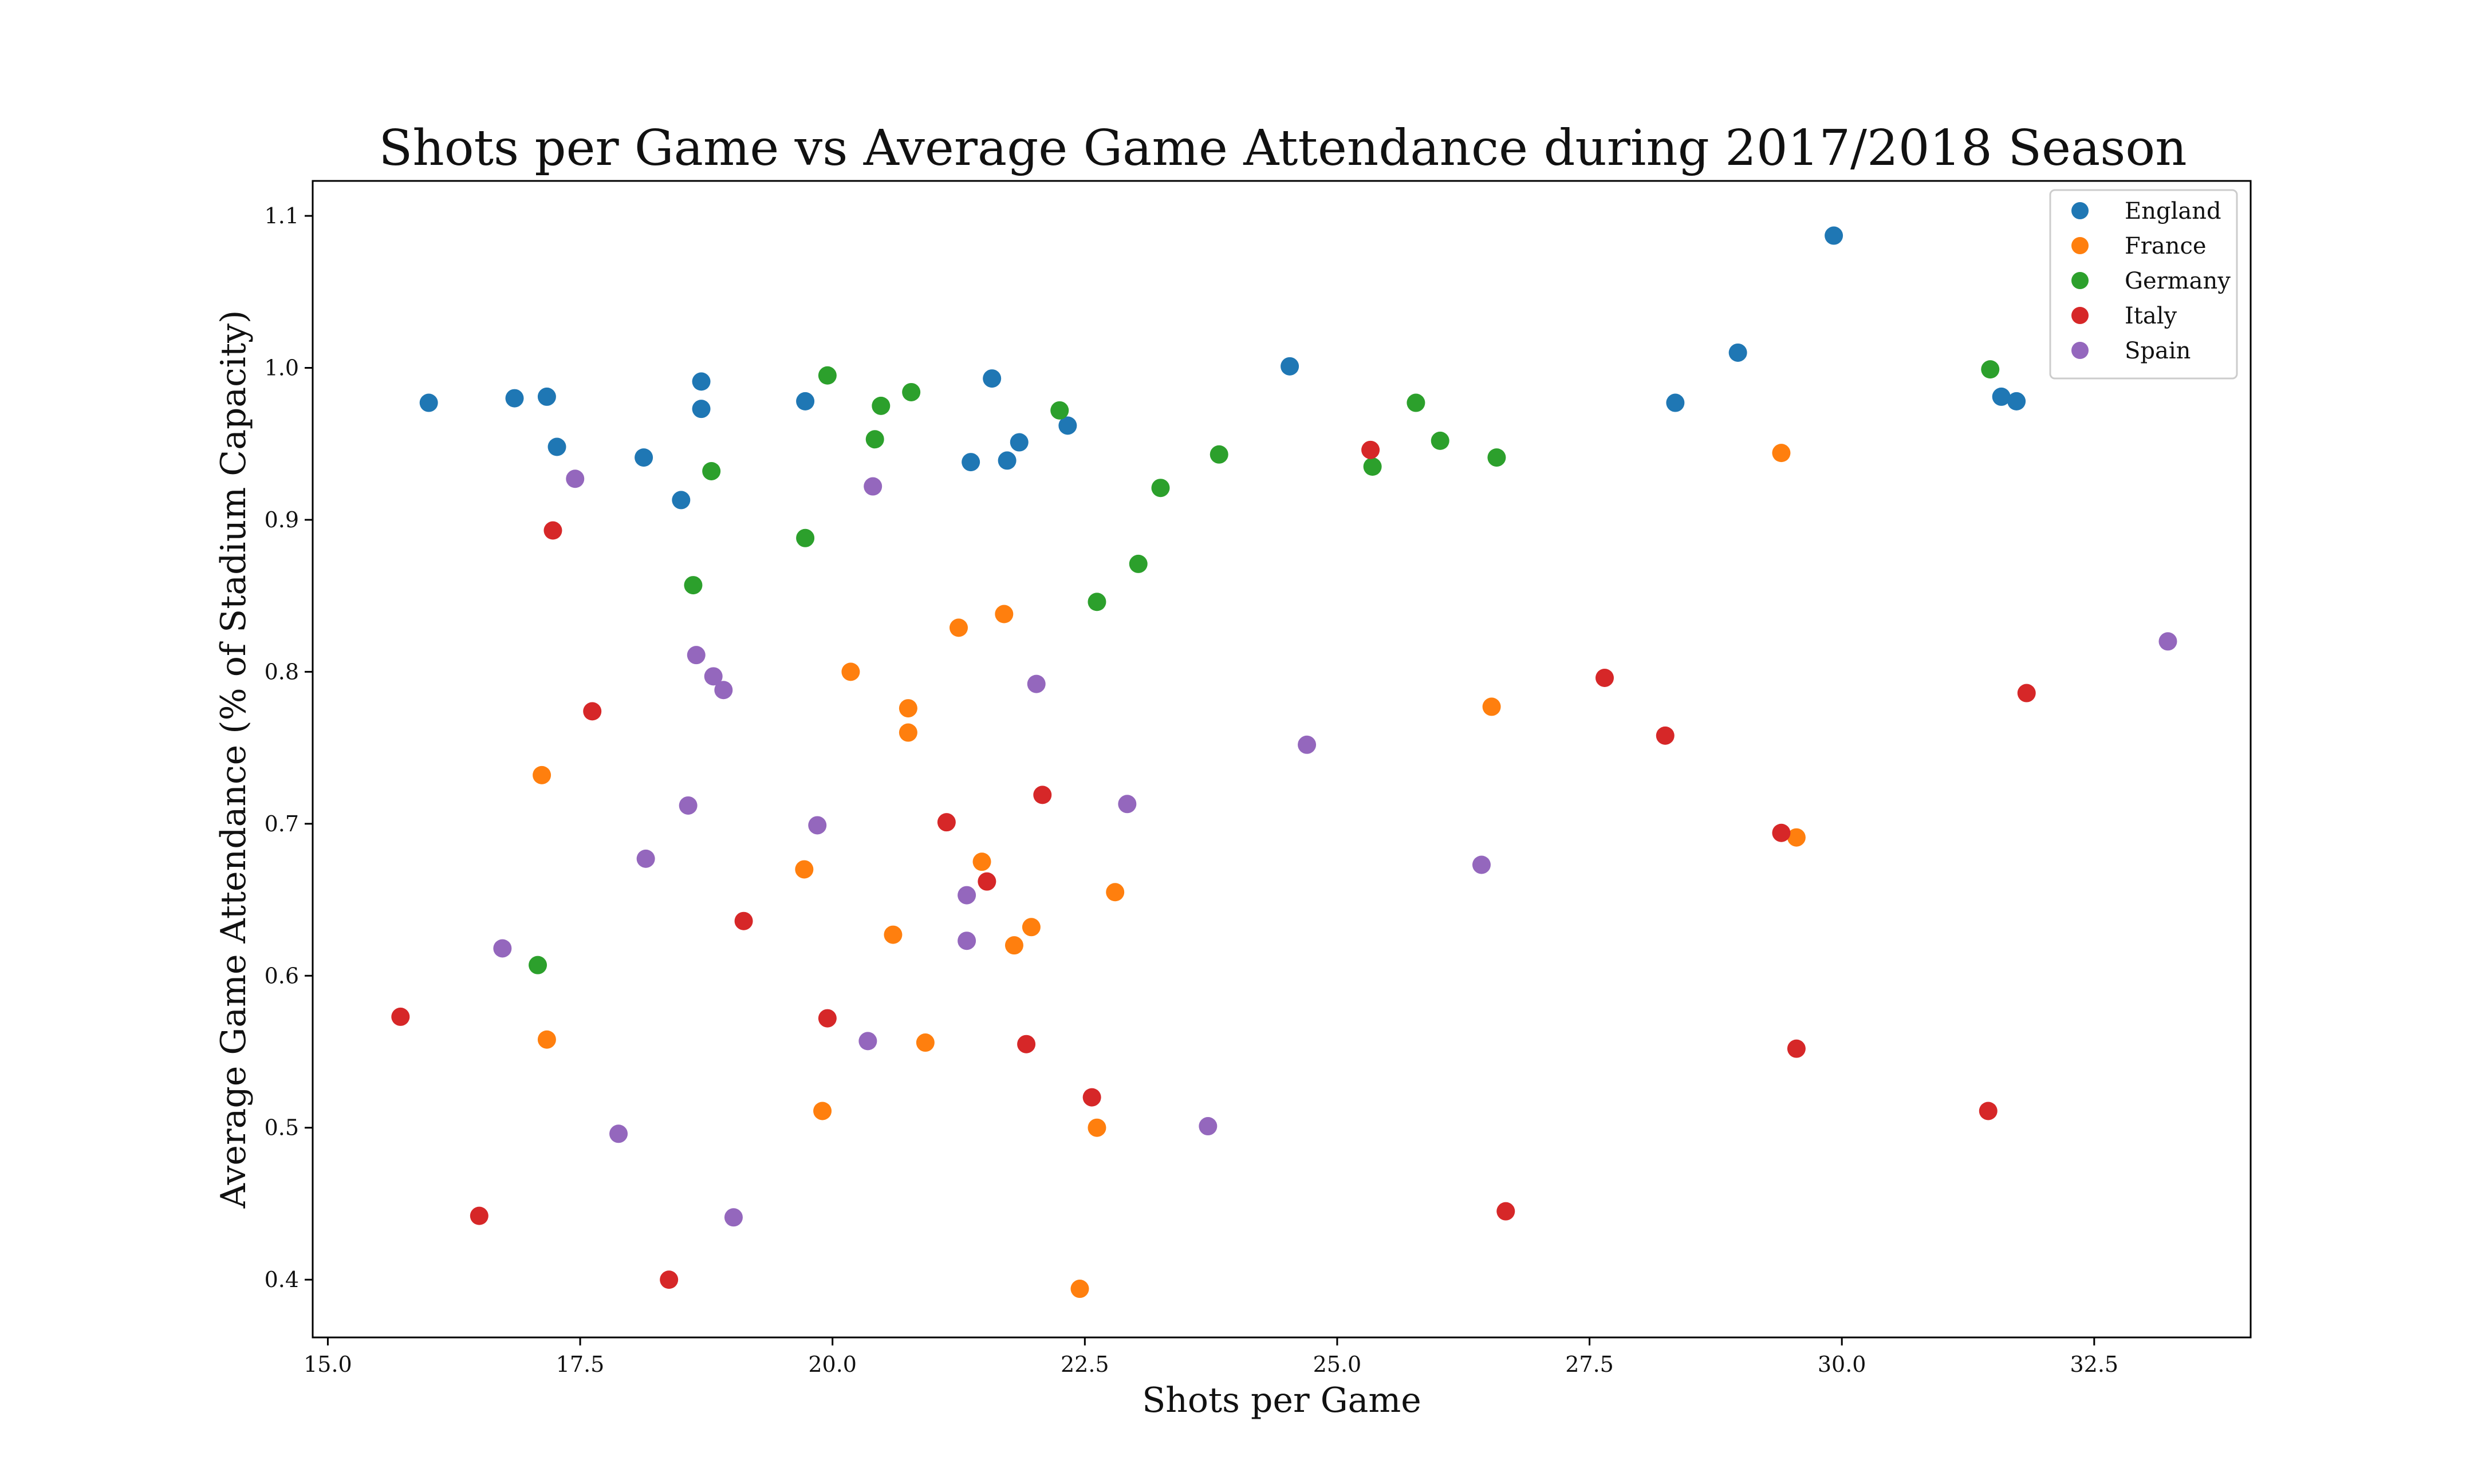 Image resolution: width=2474 pixels, height=1484 pixels. I want to click on y-tick-label: 0.4, so click(282, 1279).